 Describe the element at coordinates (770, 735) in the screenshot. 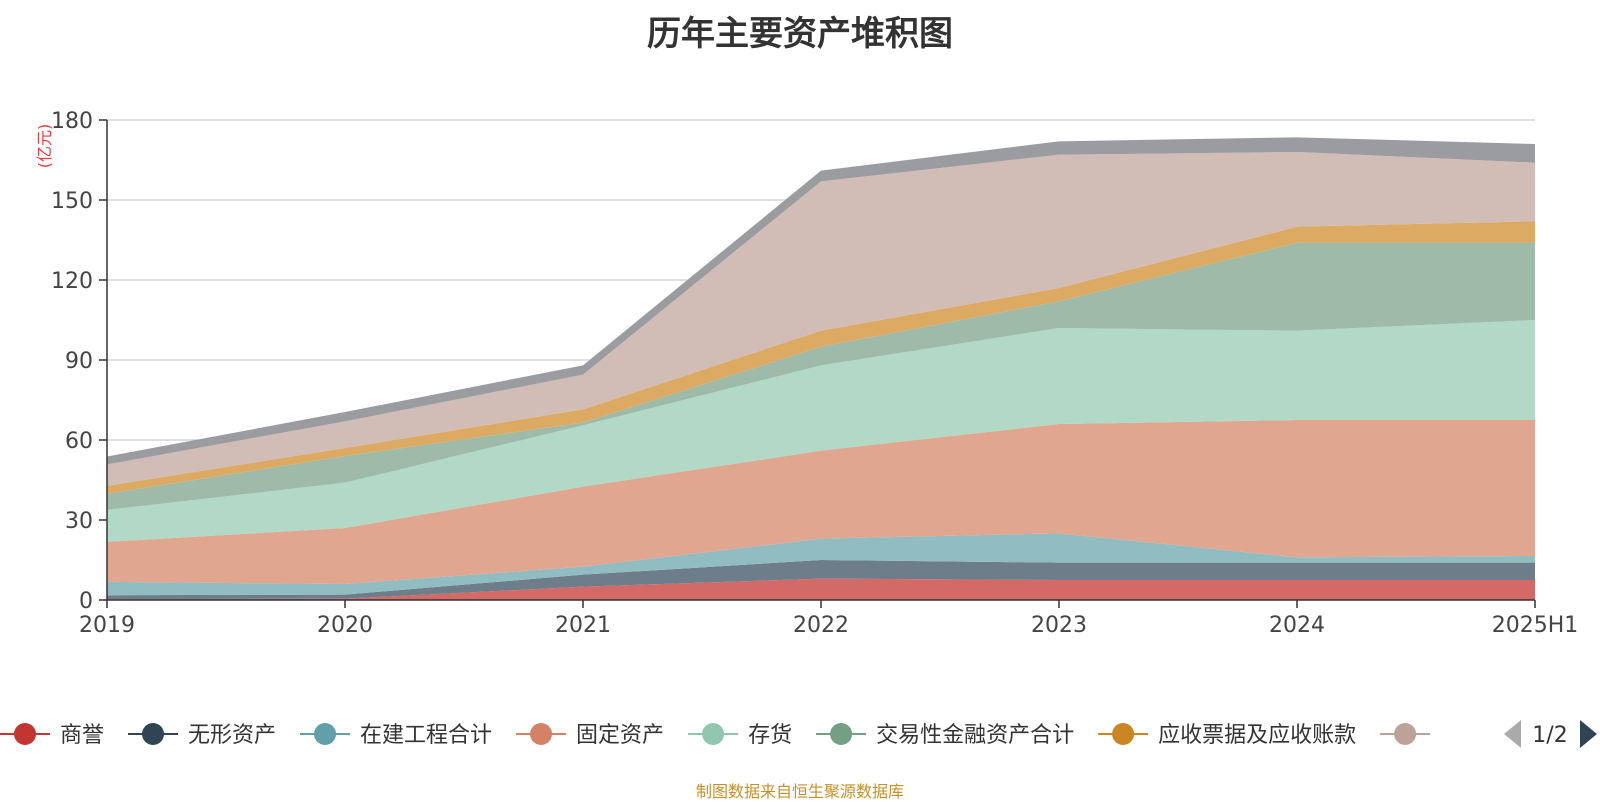

I see `legend-label: 存货` at that location.